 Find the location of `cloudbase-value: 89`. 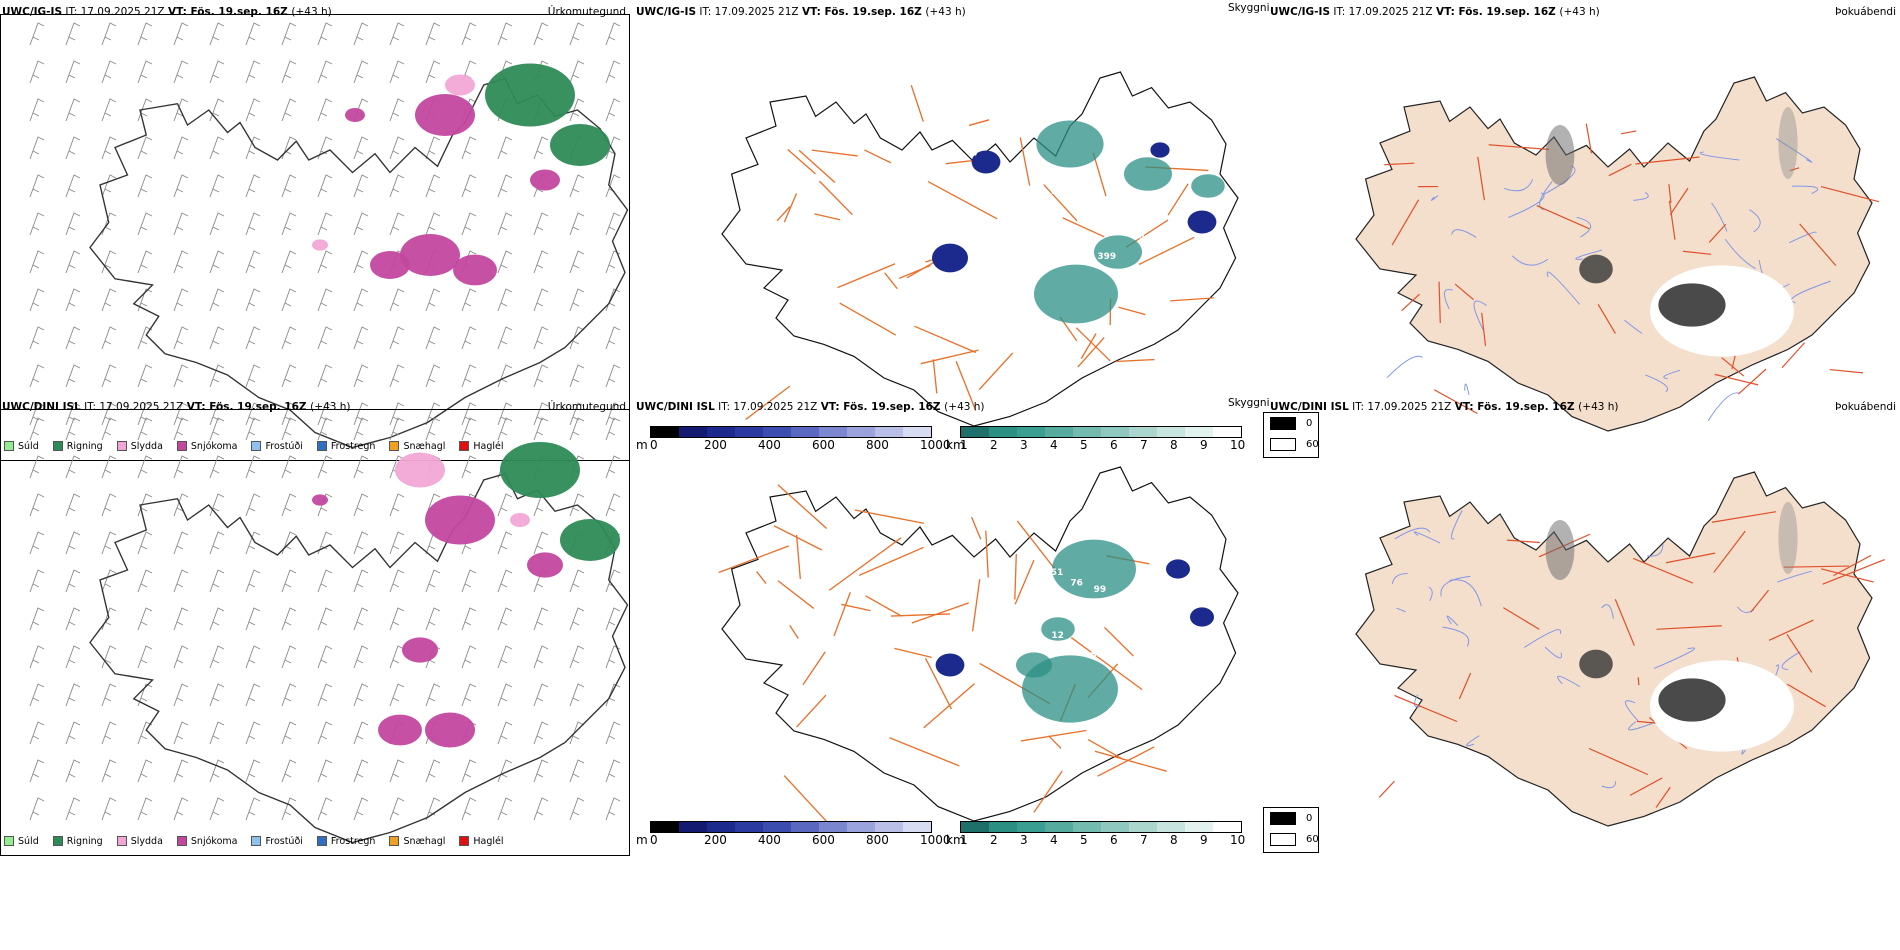

cloudbase-value: 89 is located at coordinates (1097, 655).